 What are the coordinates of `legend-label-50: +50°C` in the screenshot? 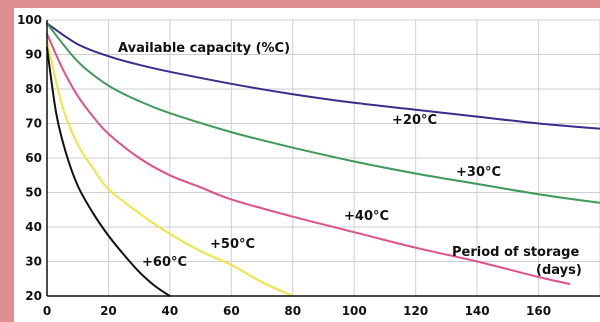 It's located at (232, 244).